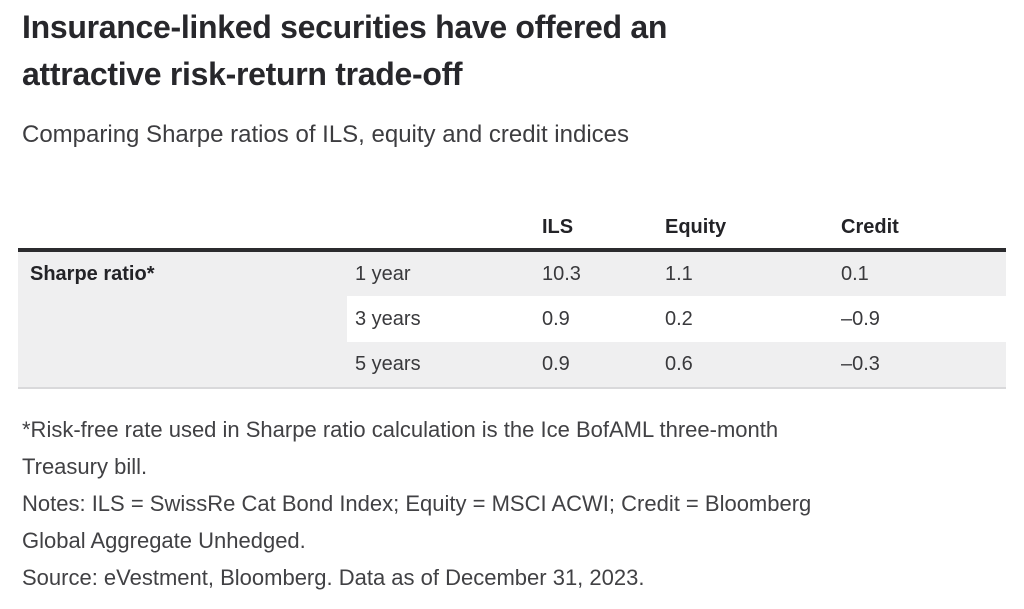  I want to click on footnote-risk-free-line-2: Treasury bill., so click(85, 466).